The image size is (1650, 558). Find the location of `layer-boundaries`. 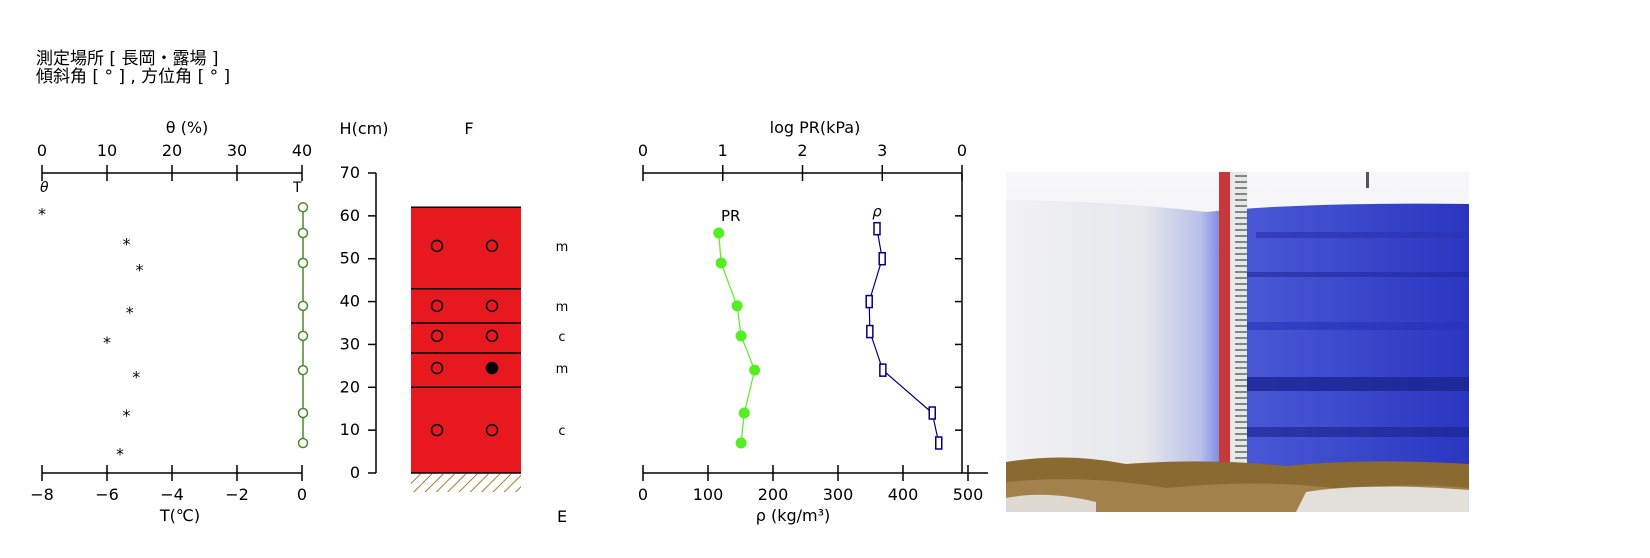

layer-boundaries is located at coordinates (466, 340).